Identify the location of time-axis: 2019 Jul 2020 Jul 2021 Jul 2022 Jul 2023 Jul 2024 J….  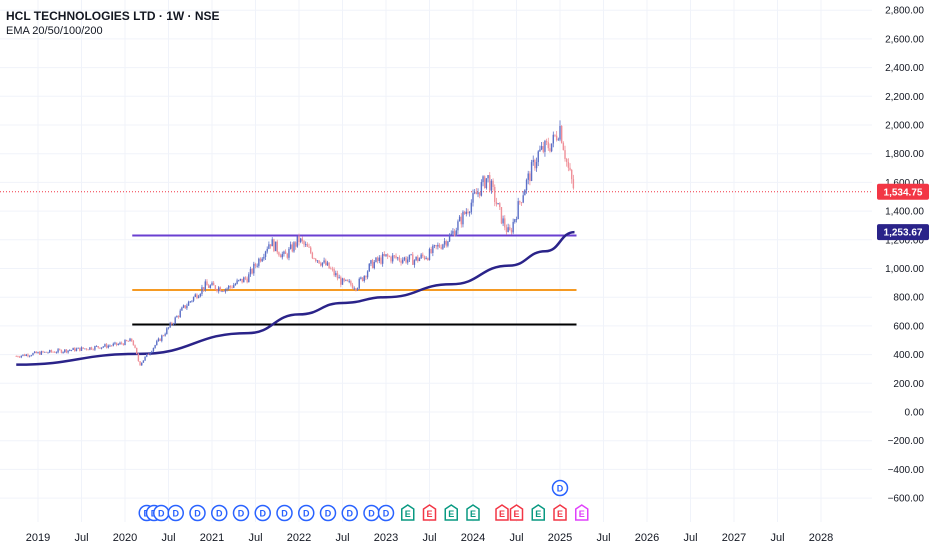
(429, 538).